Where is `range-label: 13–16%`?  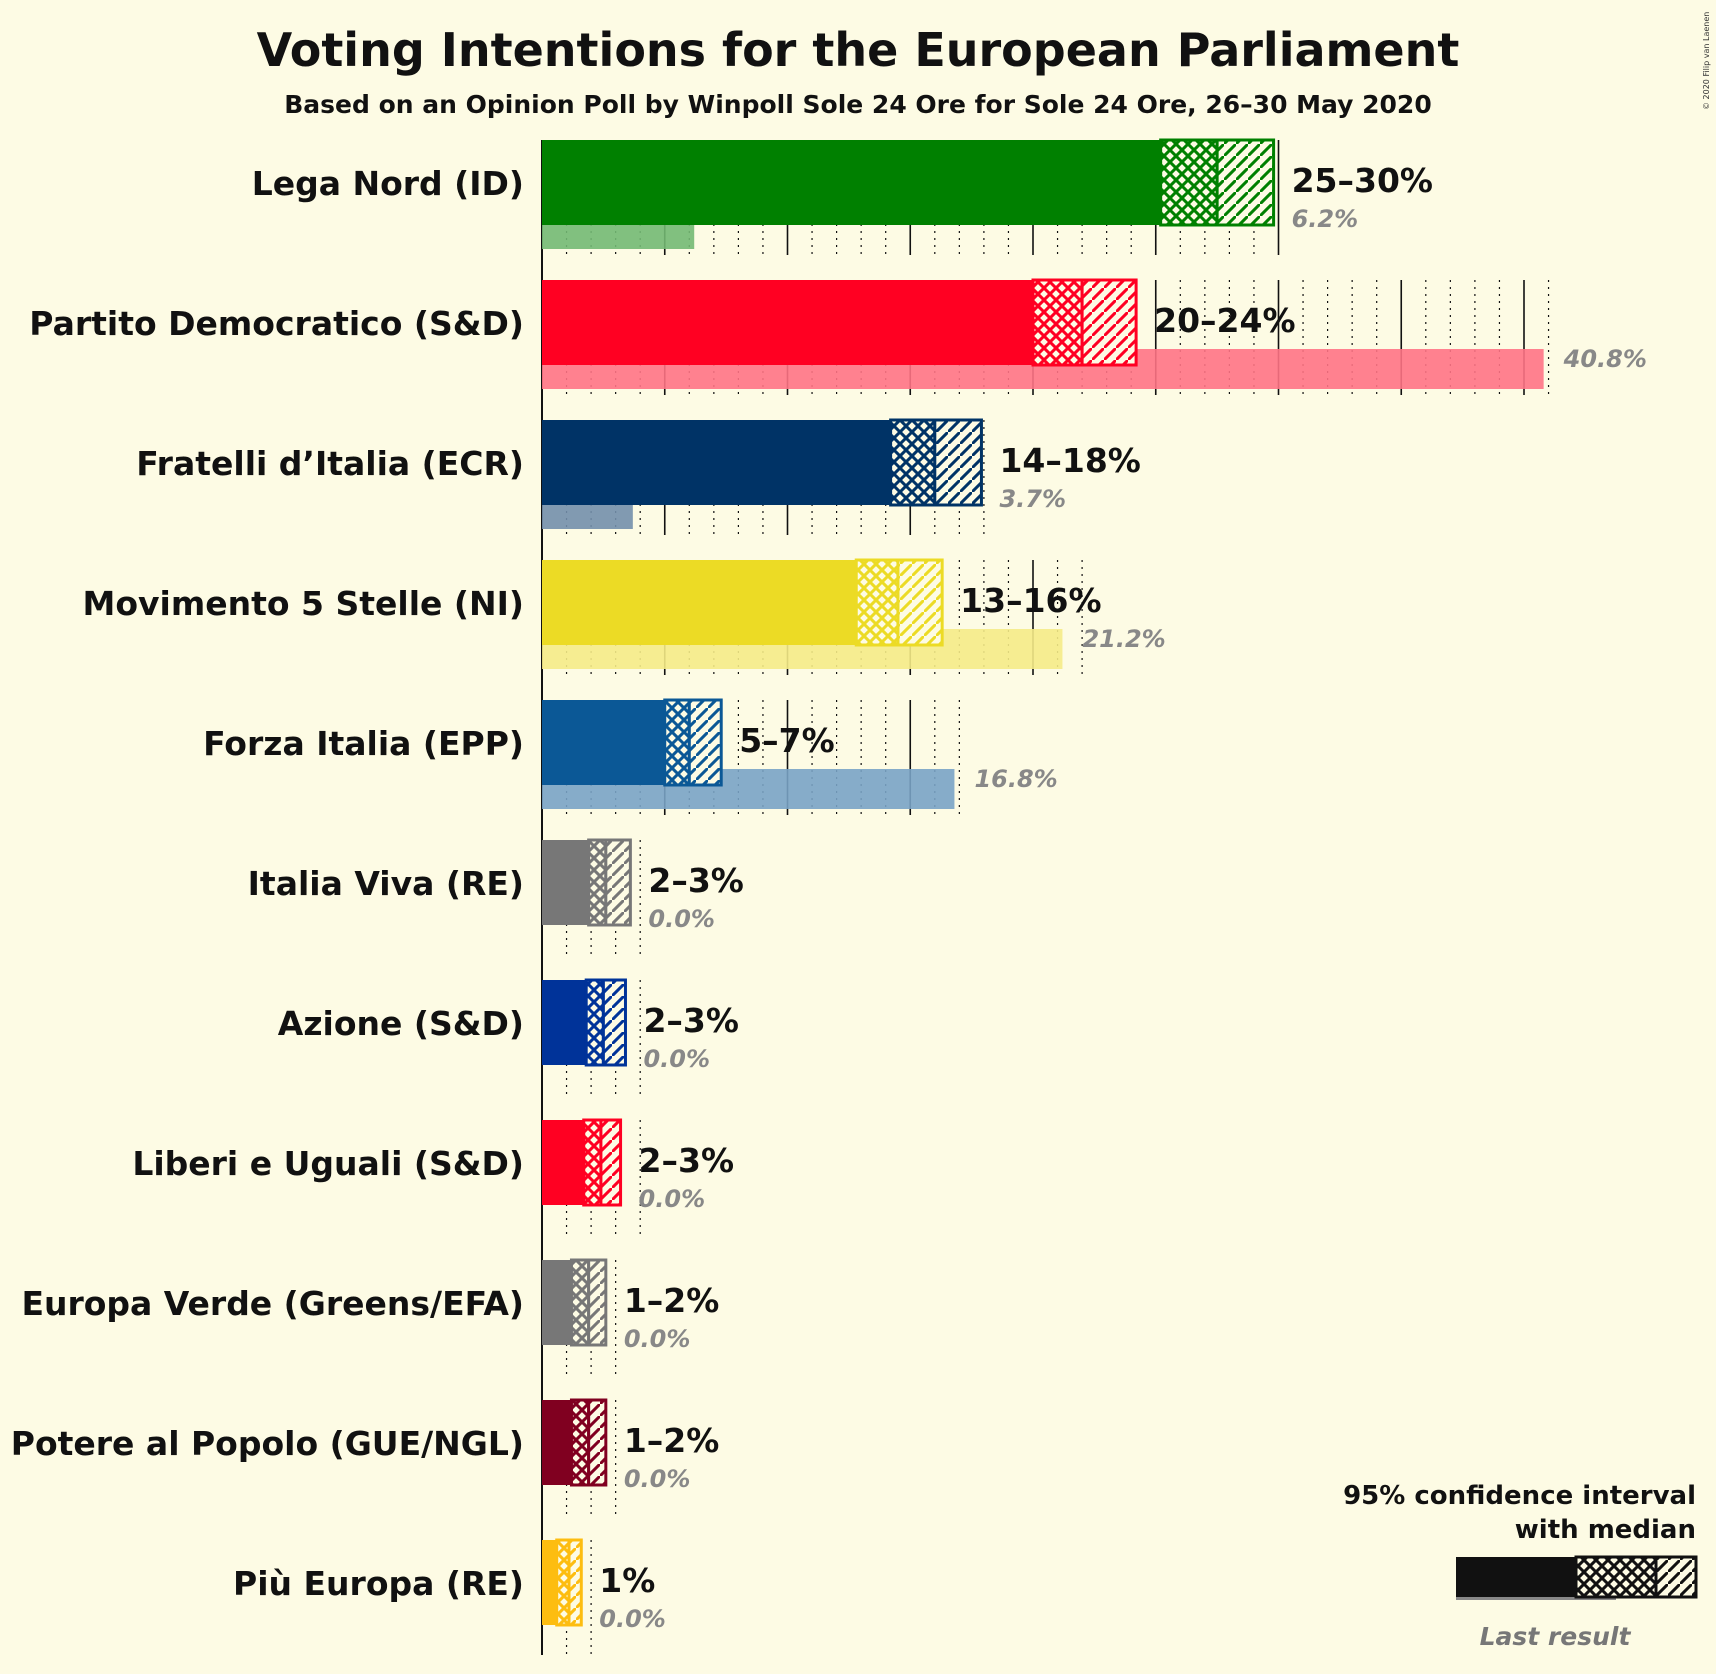
range-label: 13–16% is located at coordinates (1030, 600).